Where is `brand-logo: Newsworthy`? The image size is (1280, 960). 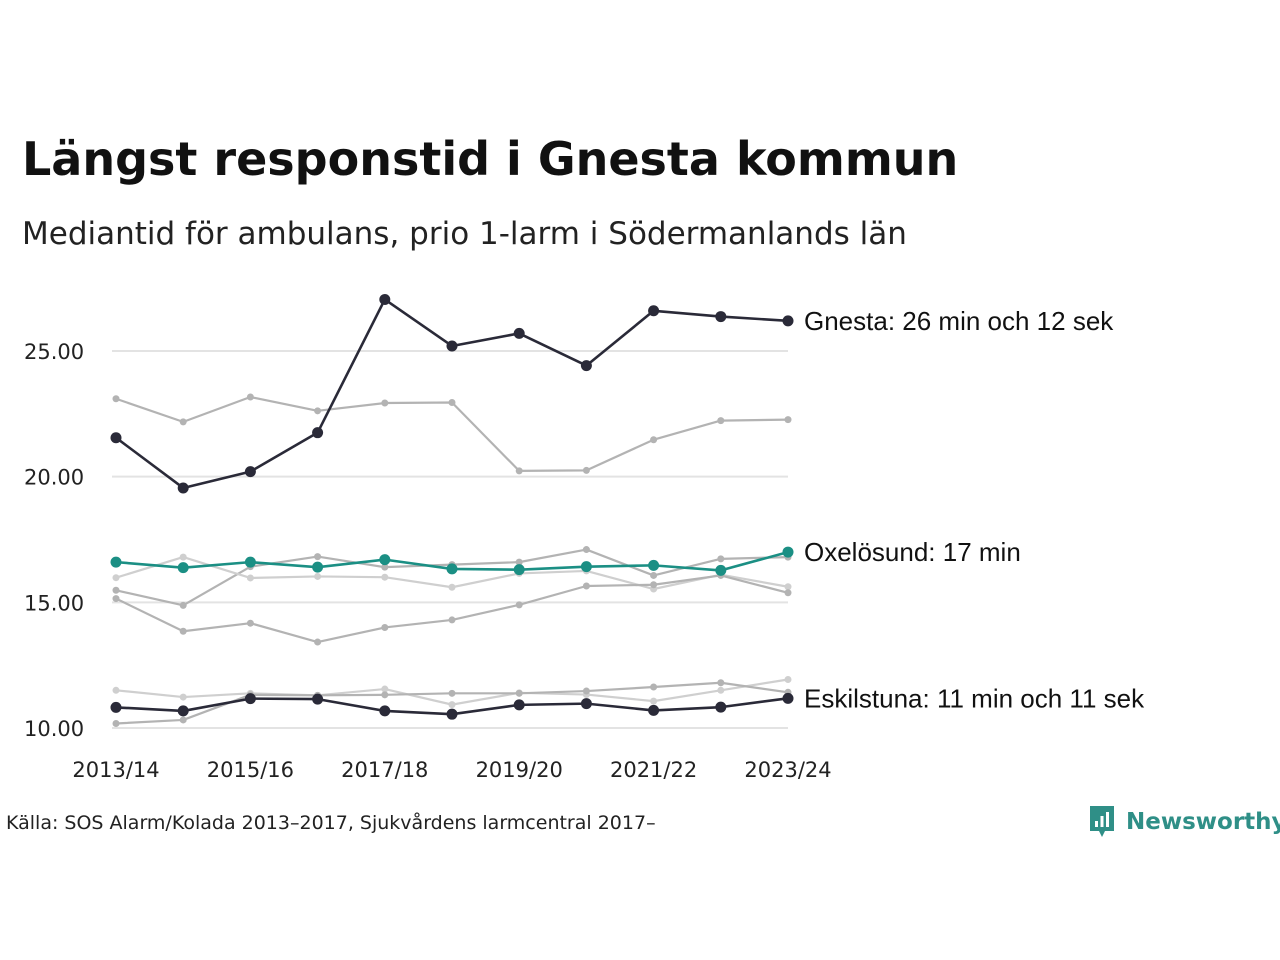
brand-logo: Newsworthy is located at coordinates (1184, 822).